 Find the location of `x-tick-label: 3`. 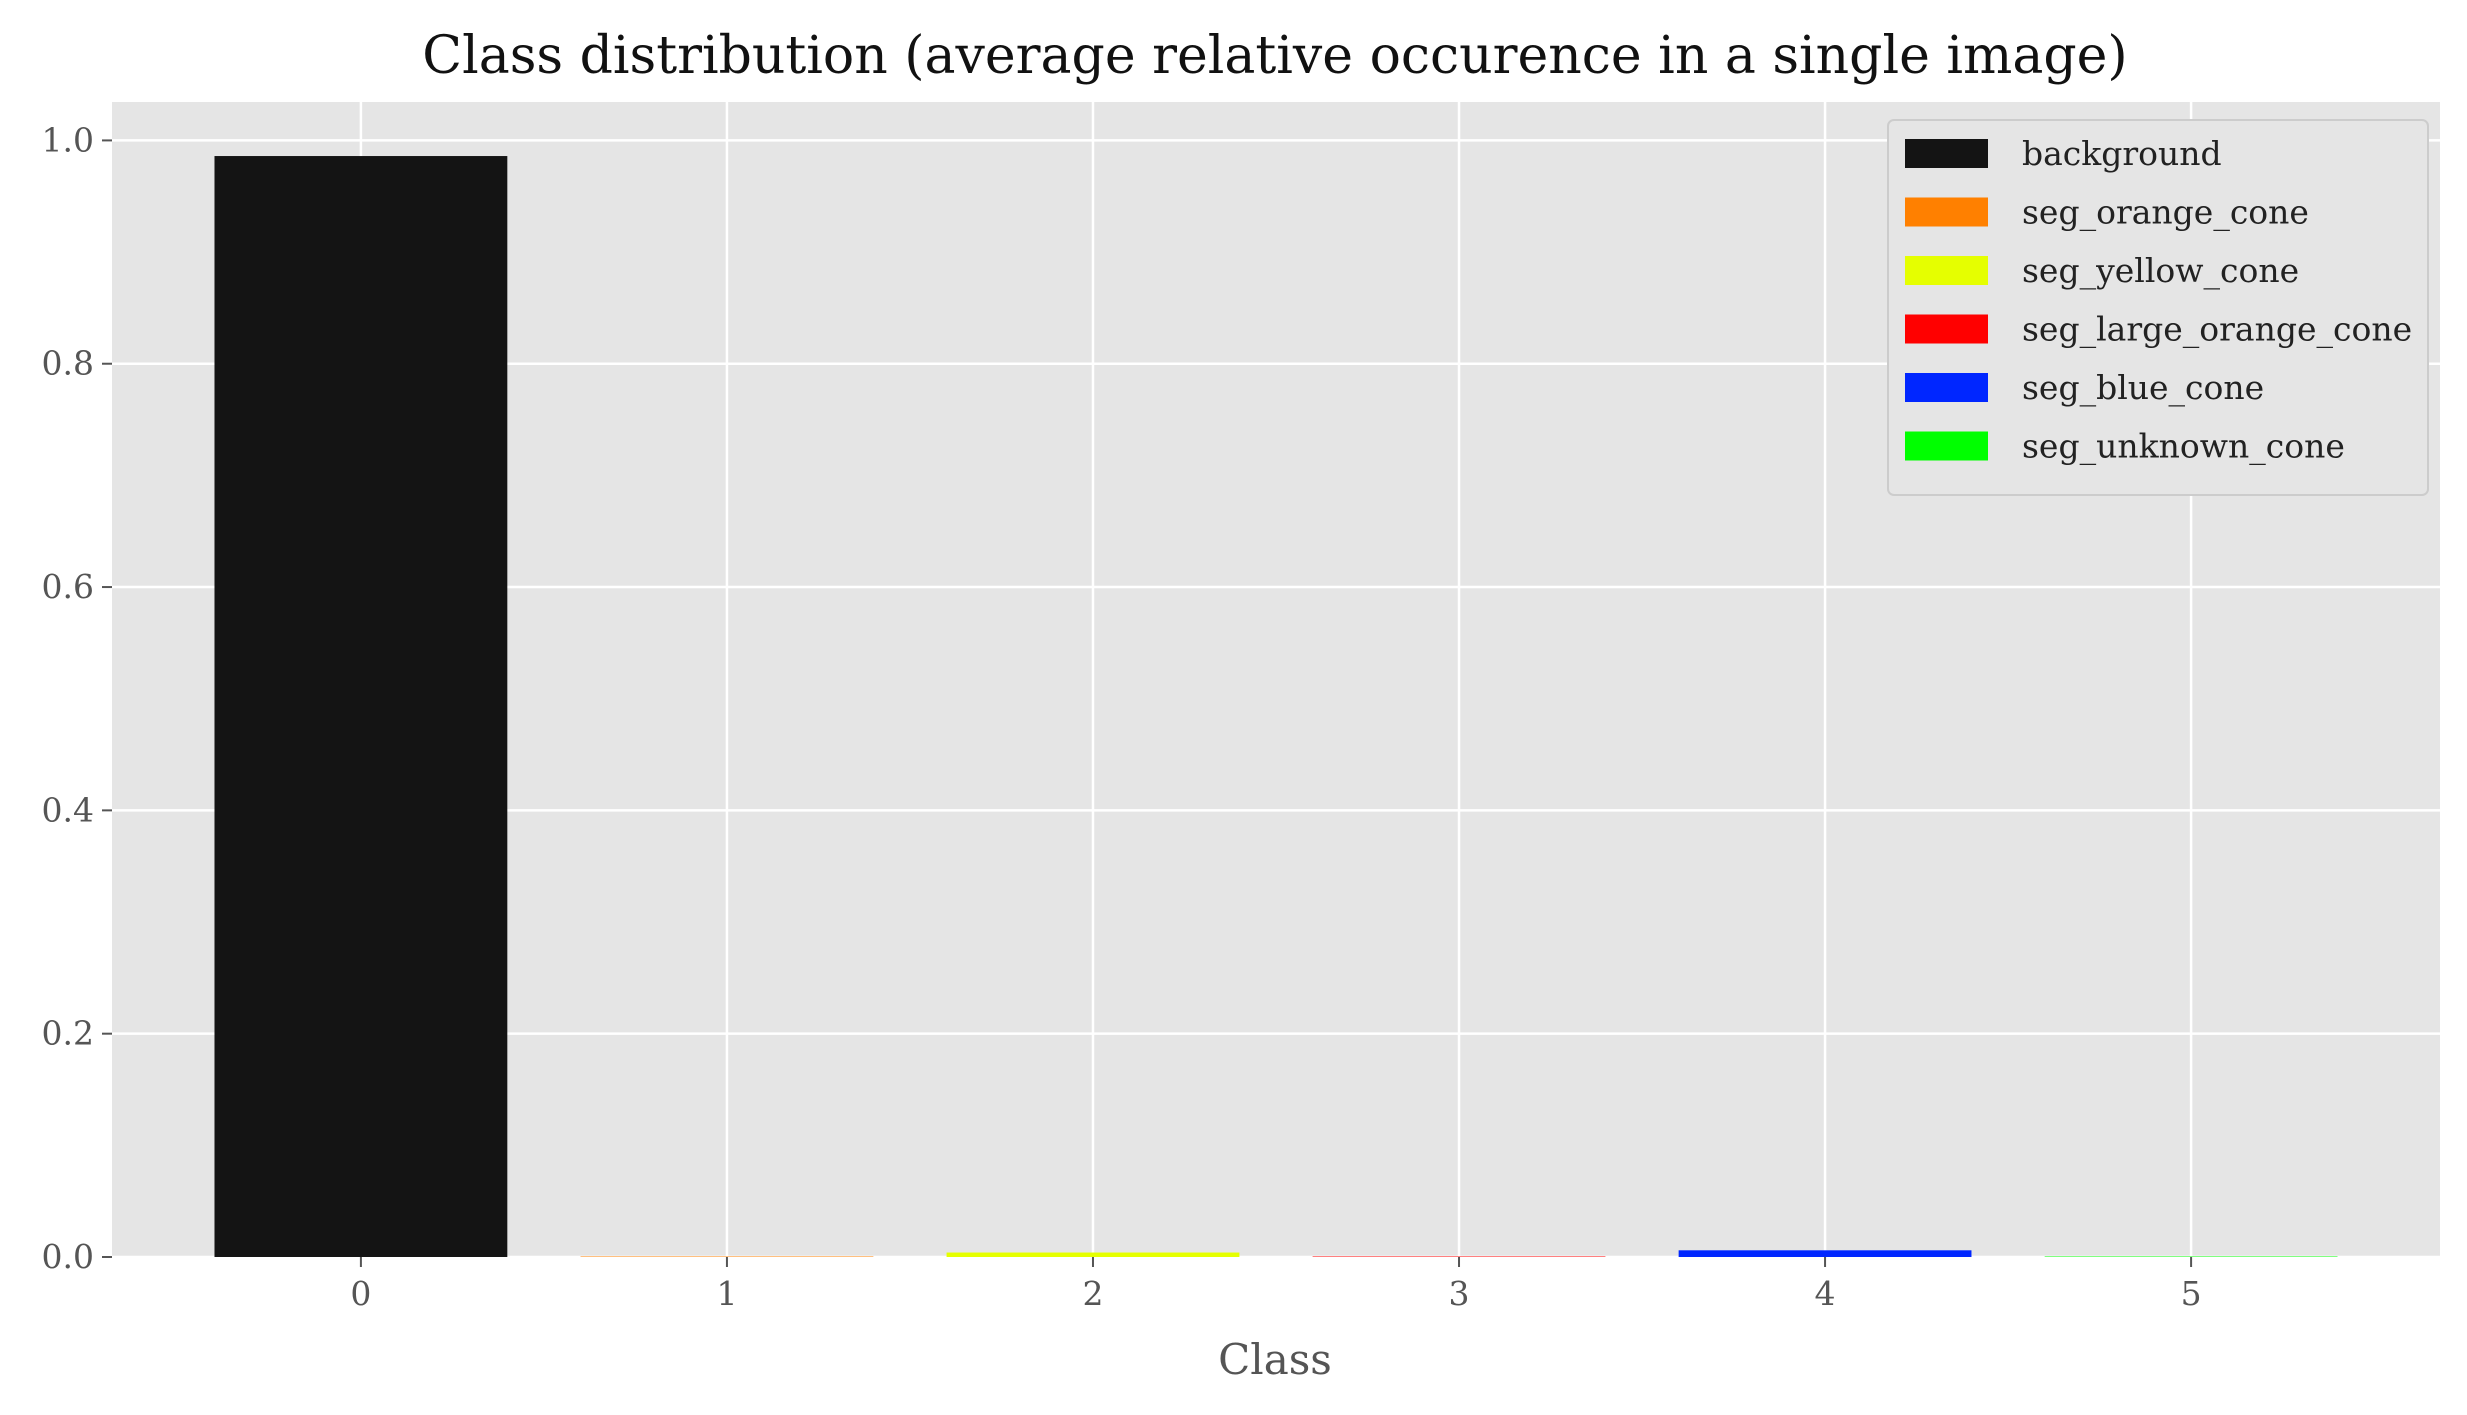

x-tick-label: 3 is located at coordinates (1459, 1293).